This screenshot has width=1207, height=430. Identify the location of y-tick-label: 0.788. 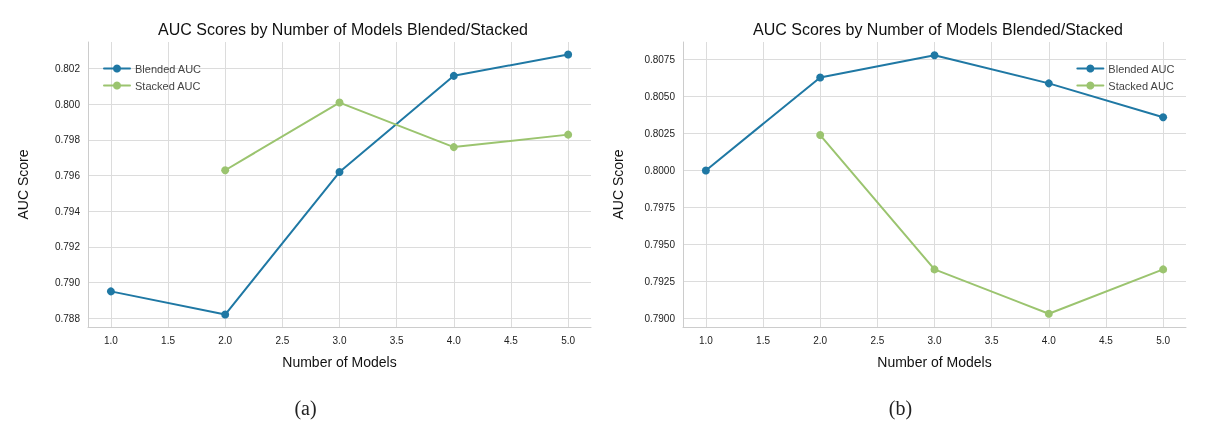
(67, 318).